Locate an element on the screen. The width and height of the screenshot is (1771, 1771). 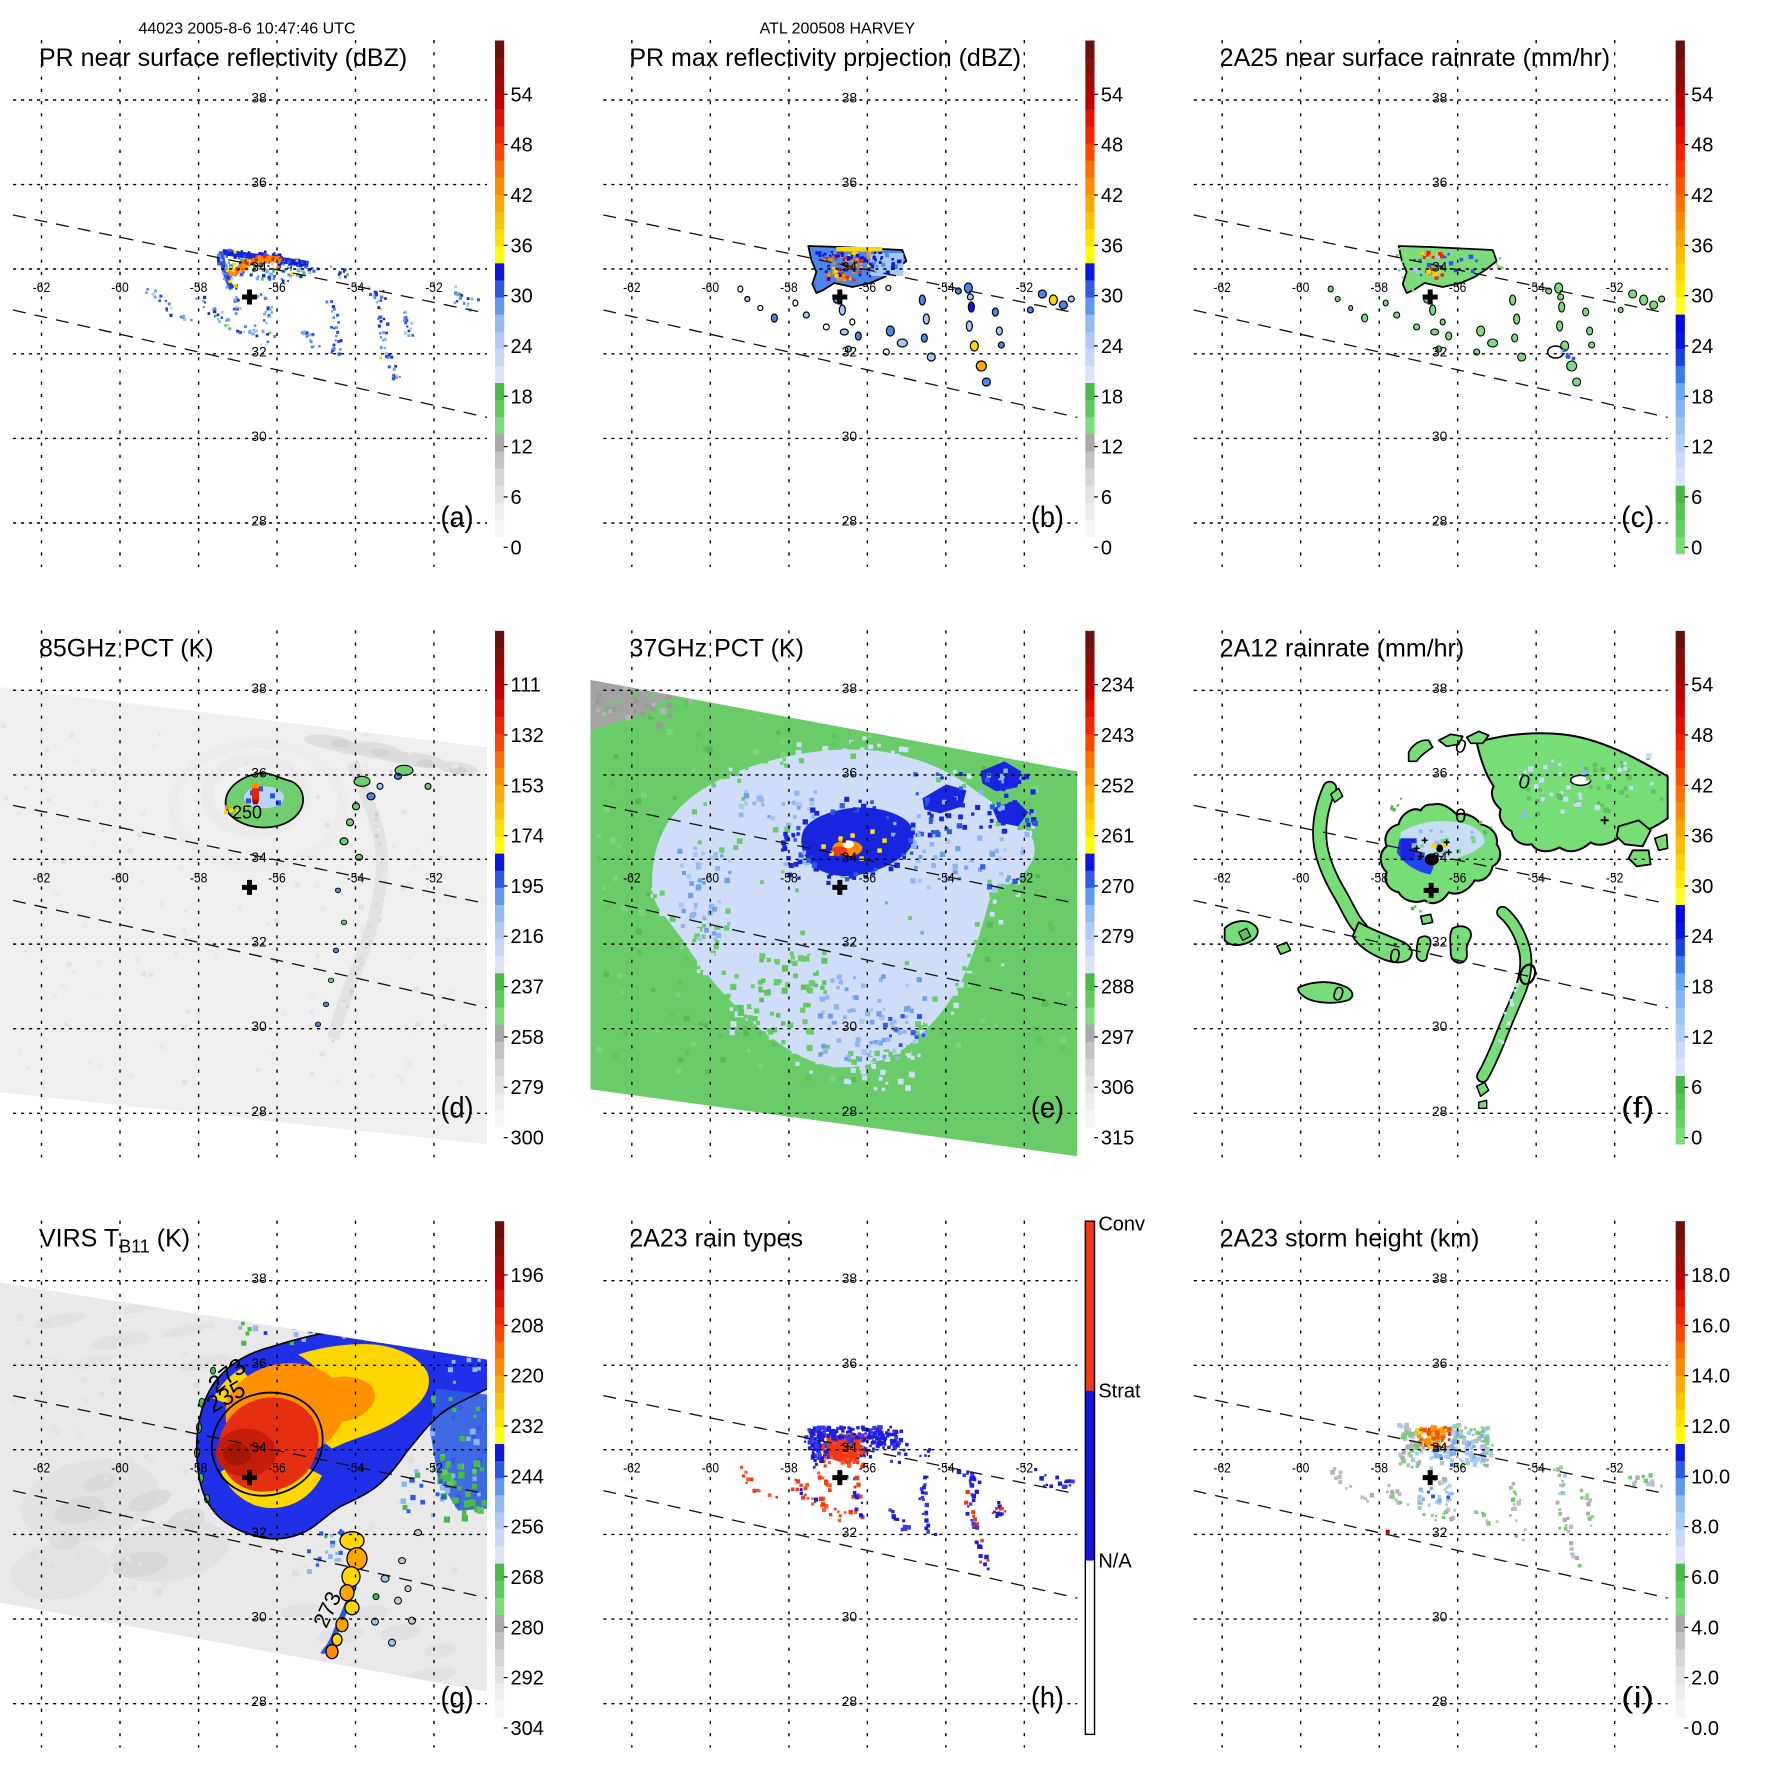
svg-text: 232 is located at coordinates (527, 1427).